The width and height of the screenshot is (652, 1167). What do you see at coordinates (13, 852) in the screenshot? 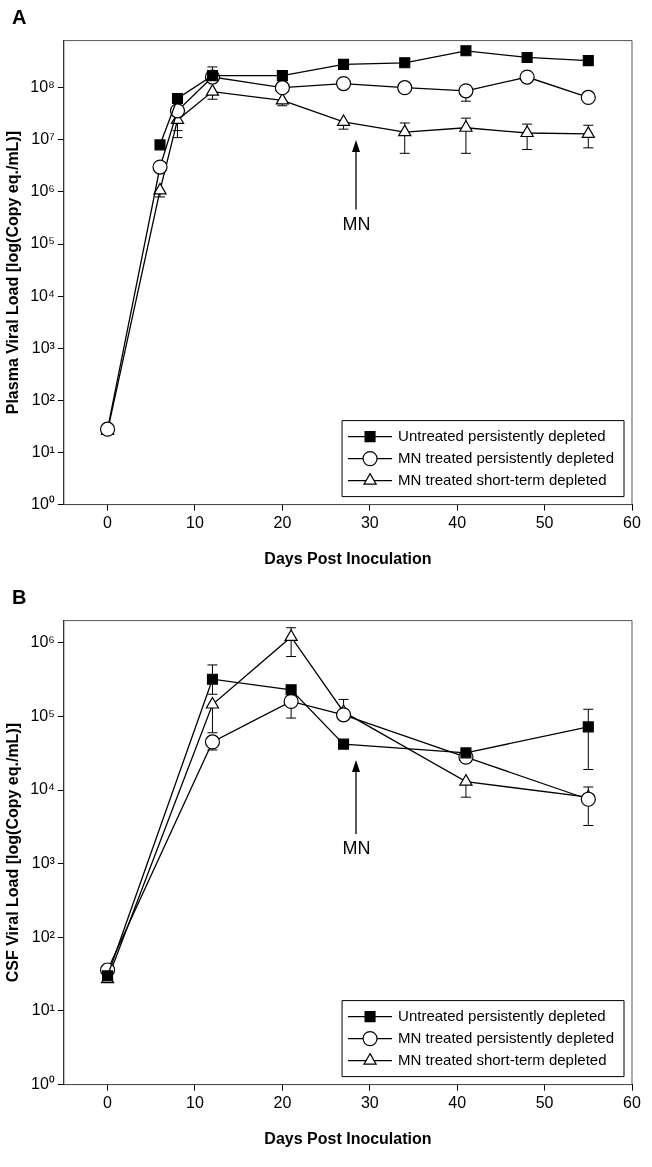
I see `y-axis-title: CSF Viral Load [log(Copy eq./mL)]` at bounding box center [13, 852].